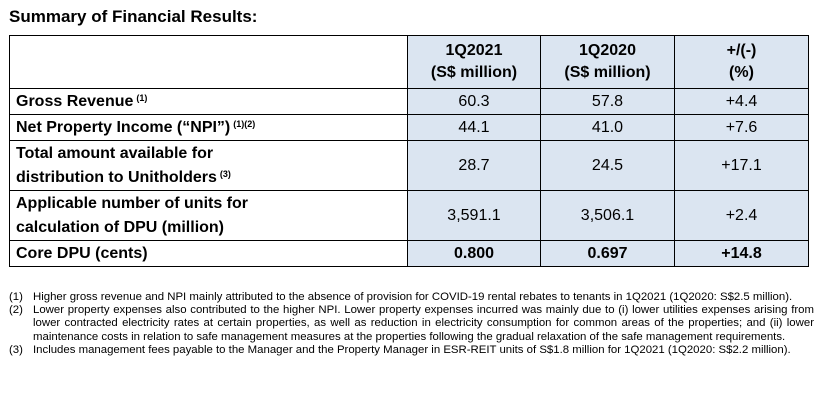 The height and width of the screenshot is (415, 822). I want to click on footnote-ref: (1), so click(142, 97).